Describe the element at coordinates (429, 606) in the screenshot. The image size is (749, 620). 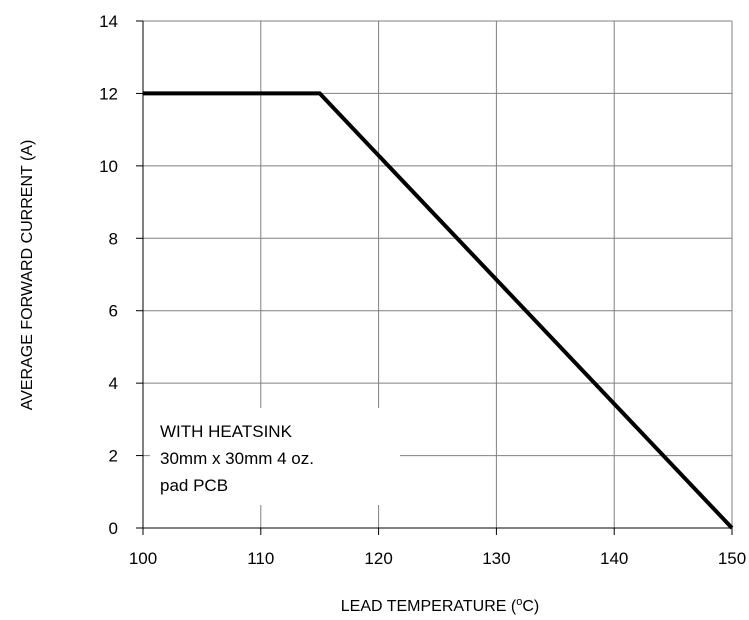
I see `x-axis-title-main: LEAD TEMPERATURE (` at that location.